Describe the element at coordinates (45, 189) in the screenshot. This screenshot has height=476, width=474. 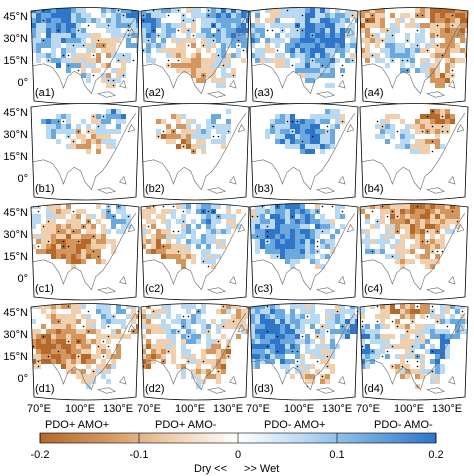
I see `panel-label: (b1)` at that location.